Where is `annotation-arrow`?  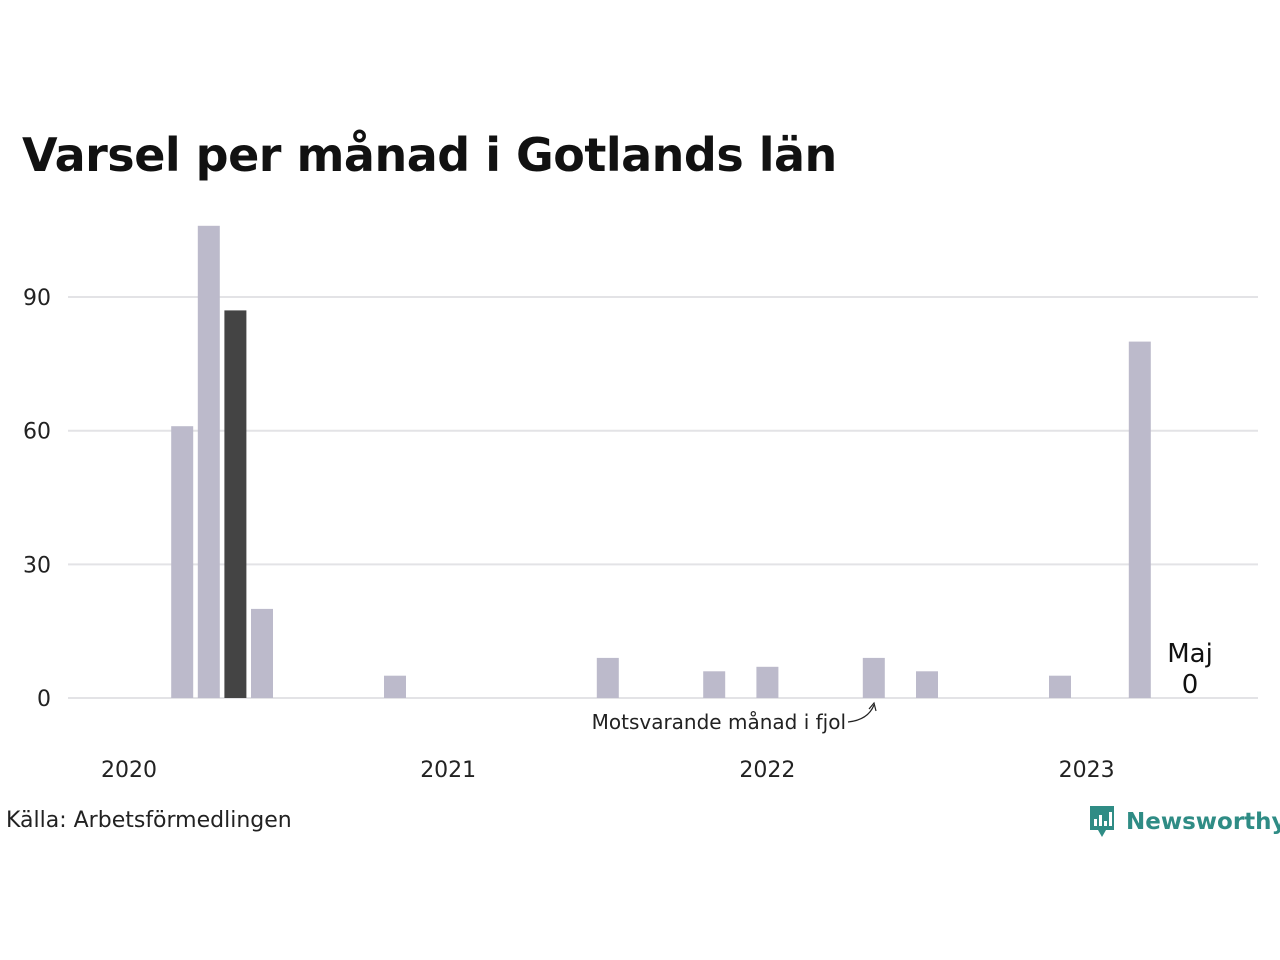
annotation-arrow is located at coordinates (861, 713).